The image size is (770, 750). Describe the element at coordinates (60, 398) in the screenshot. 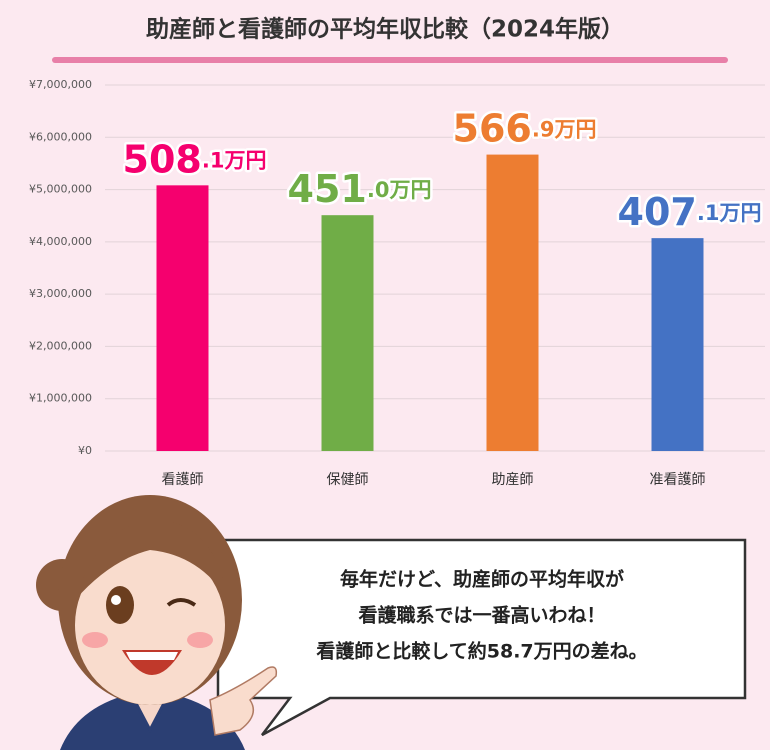

I see `y-tick-label: ¥1,000,000` at that location.